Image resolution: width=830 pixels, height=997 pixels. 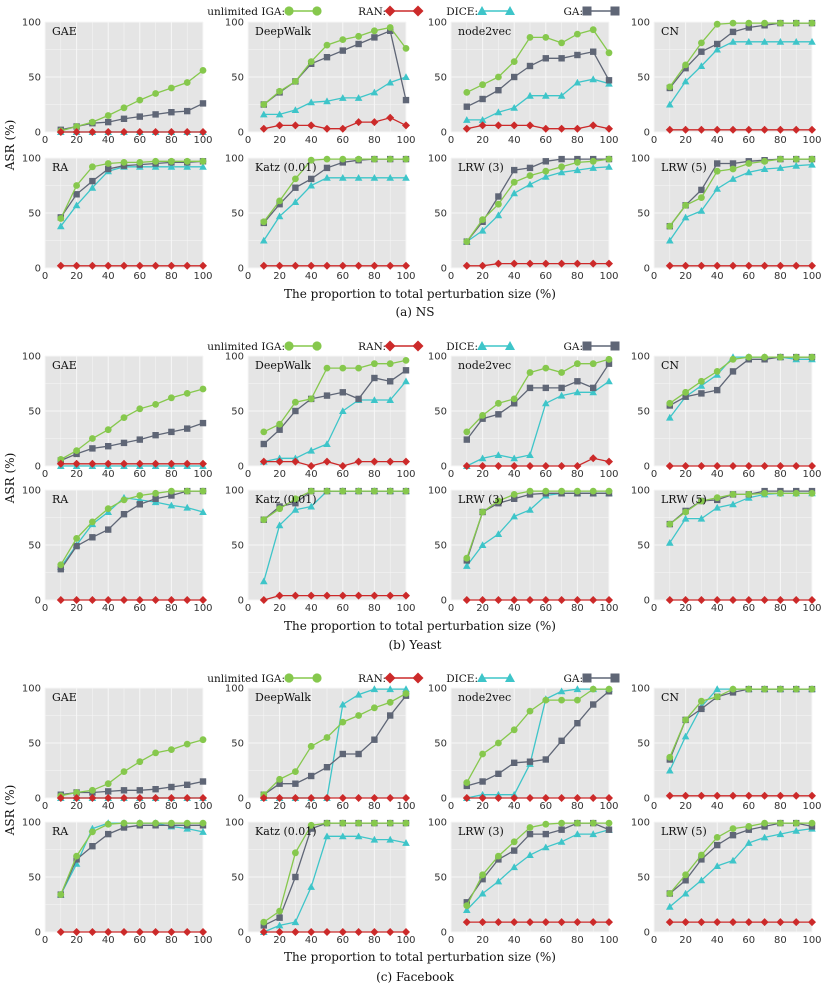 What do you see at coordinates (684, 167) in the screenshot?
I see `panel-title: LRW (5)` at bounding box center [684, 167].